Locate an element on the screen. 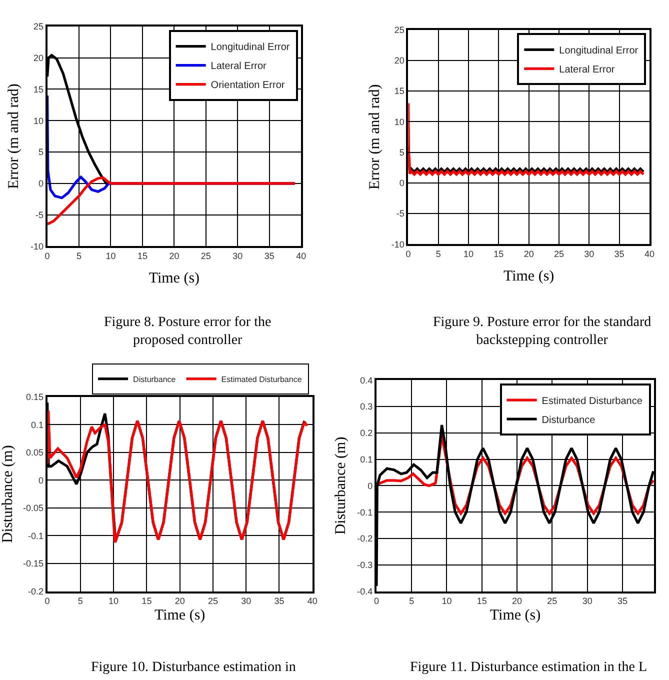 The width and height of the screenshot is (669, 680). caption: Figure 9. Posture error for the standard backstepping controller is located at coordinates (542, 331).